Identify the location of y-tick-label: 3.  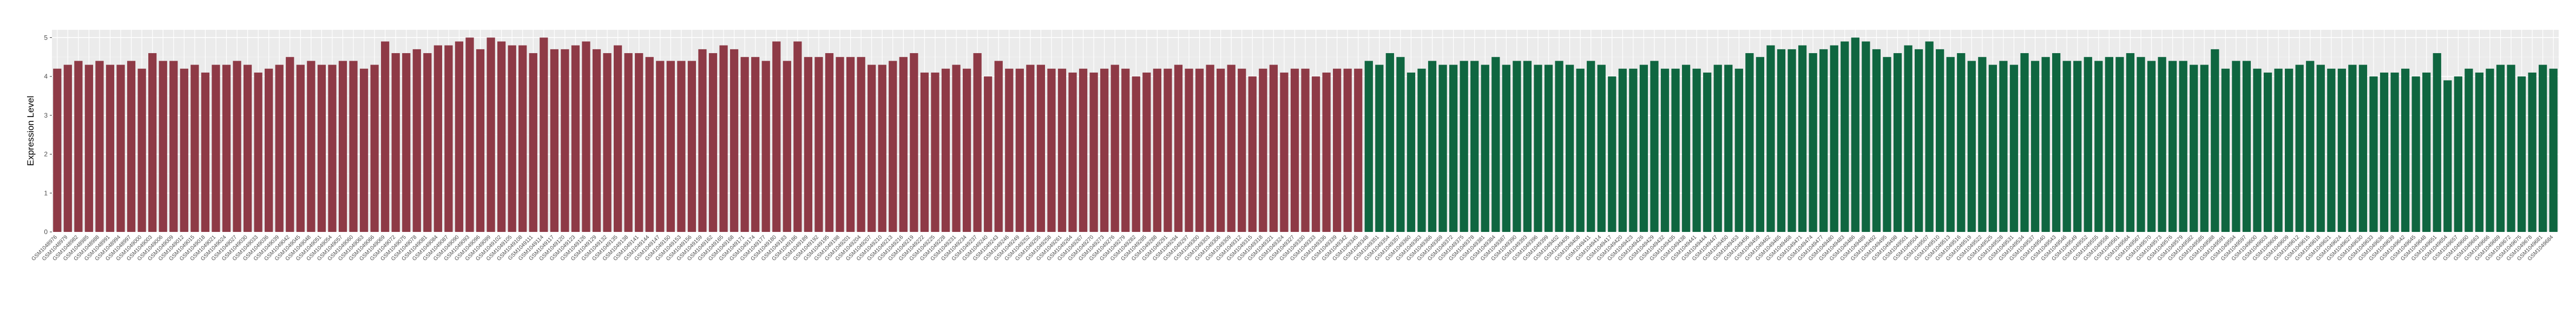
(46, 115).